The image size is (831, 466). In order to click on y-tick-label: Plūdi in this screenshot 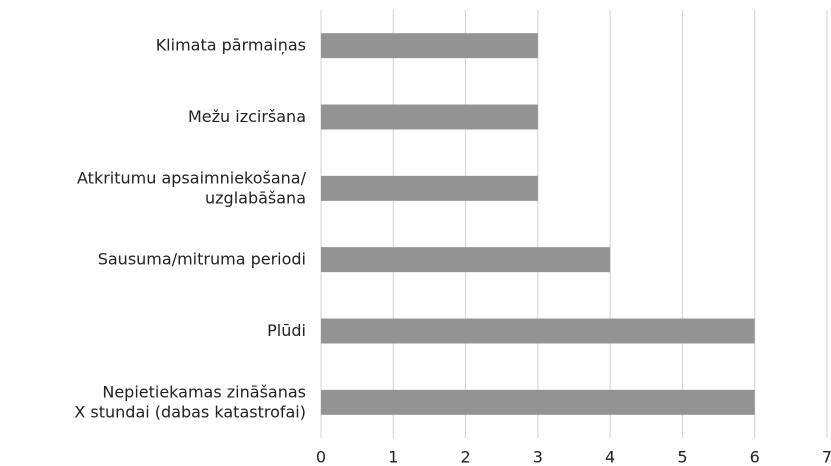, I will do `click(286, 330)`.